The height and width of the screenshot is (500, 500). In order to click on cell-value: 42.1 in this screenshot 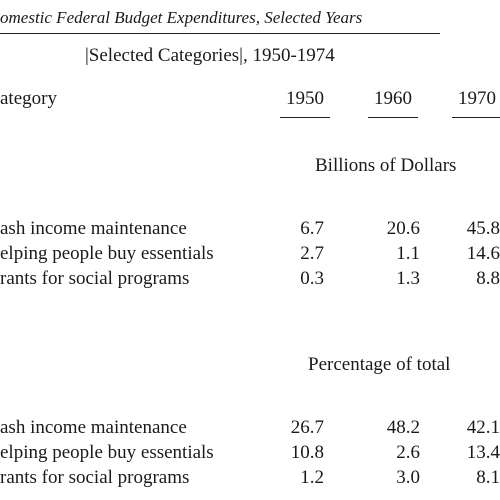, I will do `click(483, 427)`.